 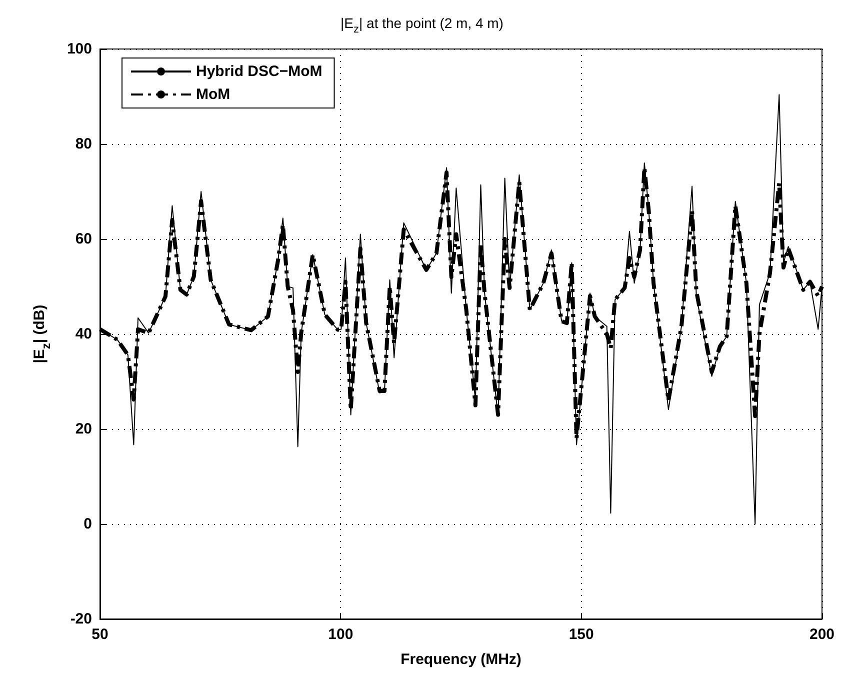 What do you see at coordinates (100, 634) in the screenshot?
I see `x-tick-label: 50` at bounding box center [100, 634].